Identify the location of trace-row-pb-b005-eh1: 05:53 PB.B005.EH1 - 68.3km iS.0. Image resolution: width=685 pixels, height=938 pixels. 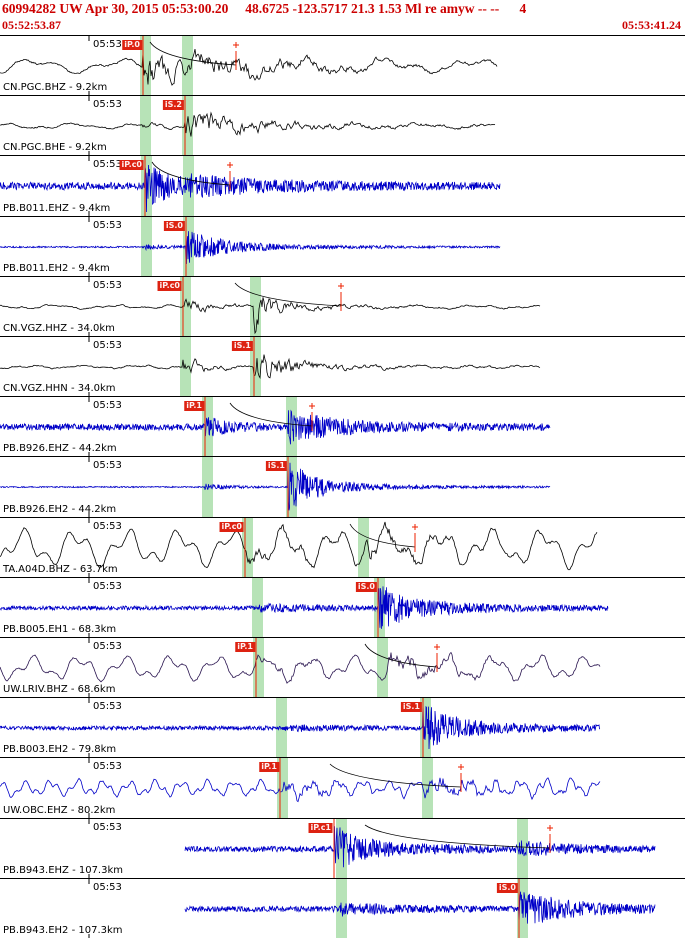
(342, 607).